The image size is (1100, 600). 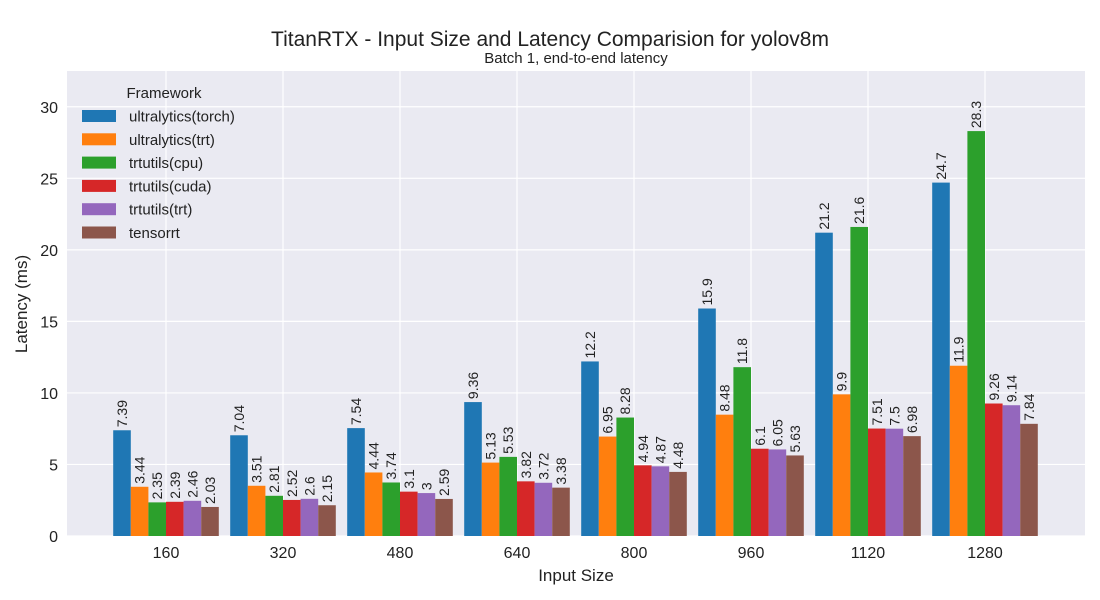 What do you see at coordinates (327, 488) in the screenshot?
I see `bar-value-label: 2.15` at bounding box center [327, 488].